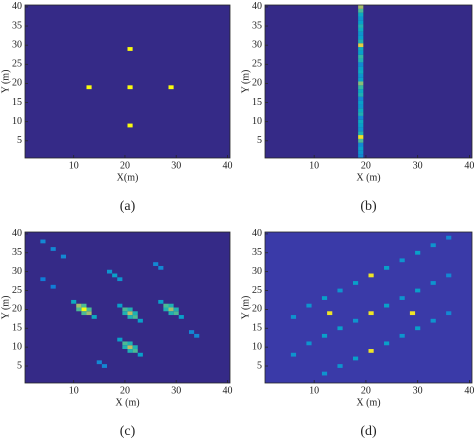 This screenshot has height=442, width=474. What do you see at coordinates (368, 206) in the screenshot?
I see `caption: (b)` at bounding box center [368, 206].